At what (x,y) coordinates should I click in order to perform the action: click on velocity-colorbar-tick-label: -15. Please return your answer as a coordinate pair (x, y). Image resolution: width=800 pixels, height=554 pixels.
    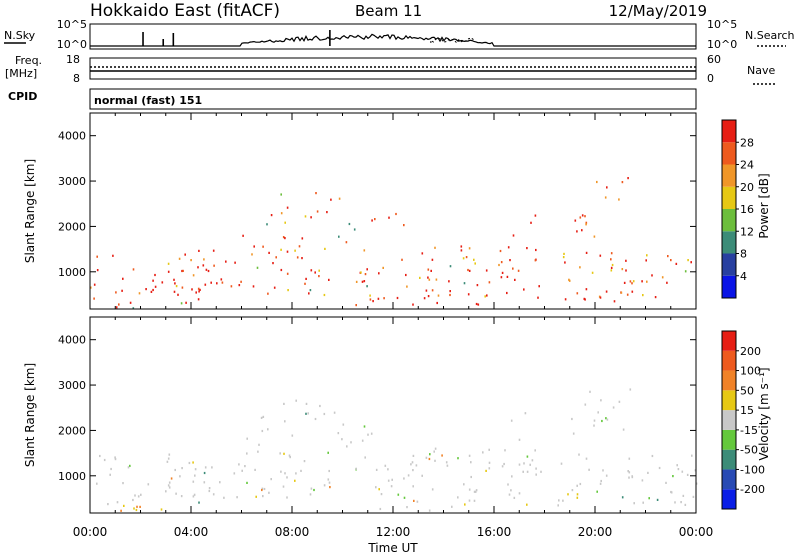
    Looking at the image, I should click on (749, 430).